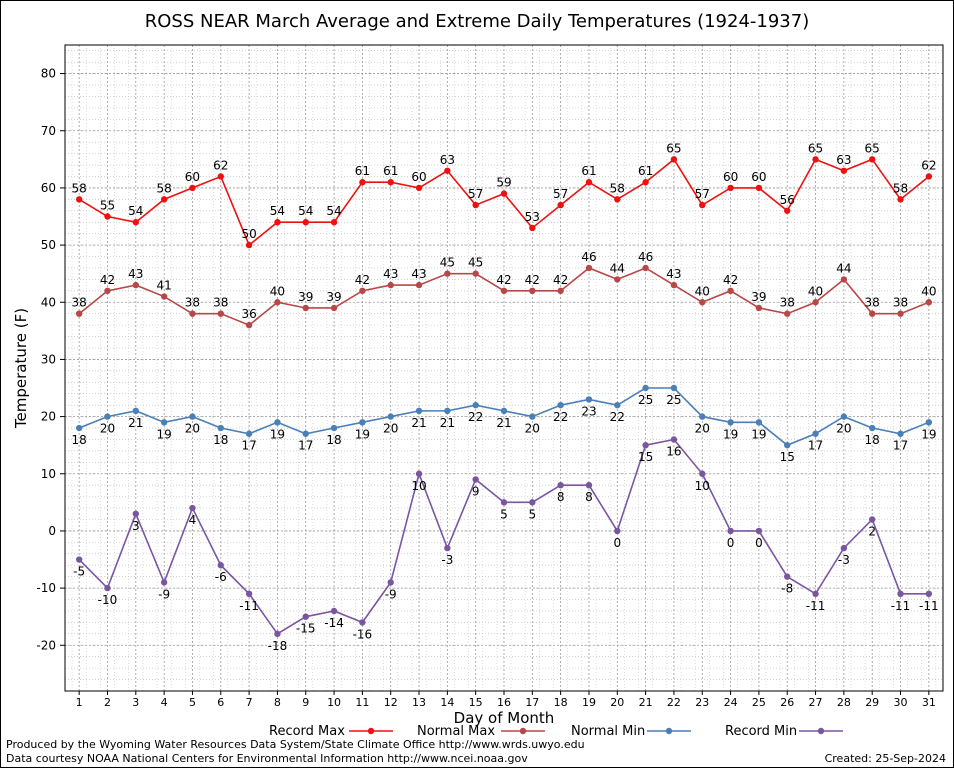 This screenshot has height=771, width=954. What do you see at coordinates (307, 731) in the screenshot?
I see `legend-label: Record Max` at bounding box center [307, 731].